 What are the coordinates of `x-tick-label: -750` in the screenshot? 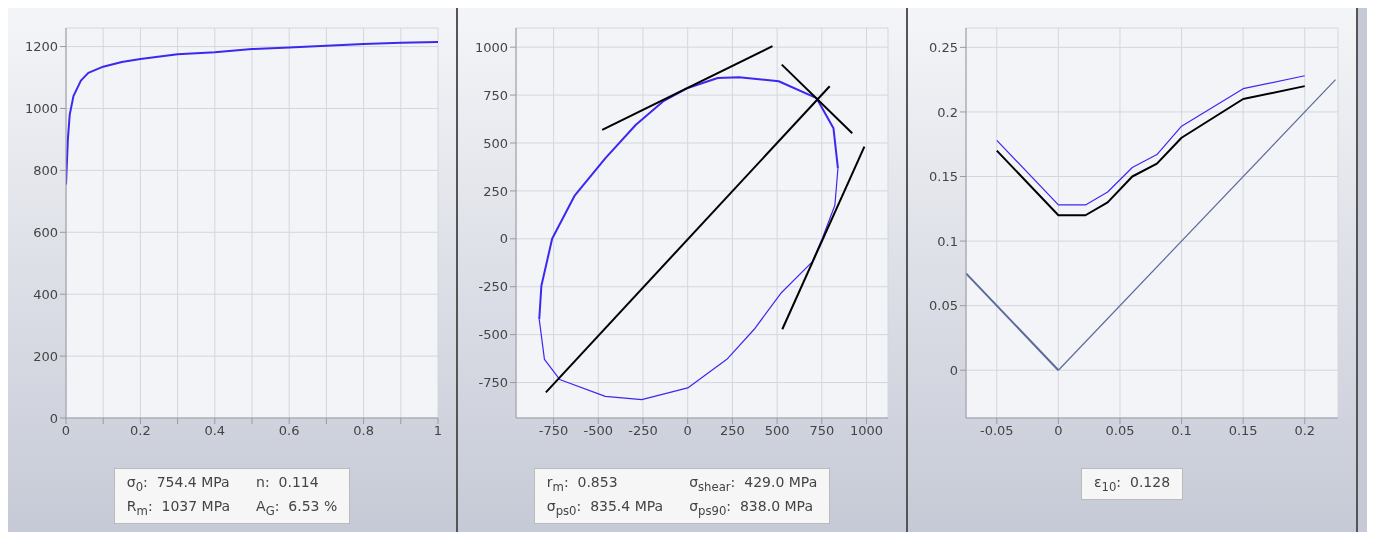 It's located at (553, 431).